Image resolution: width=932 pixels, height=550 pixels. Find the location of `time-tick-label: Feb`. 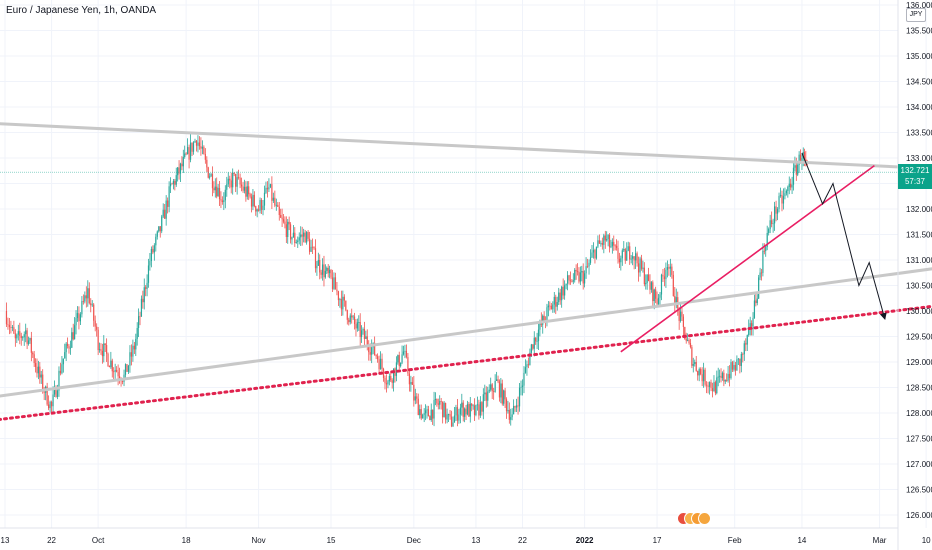

time-tick-label: Feb is located at coordinates (735, 540).